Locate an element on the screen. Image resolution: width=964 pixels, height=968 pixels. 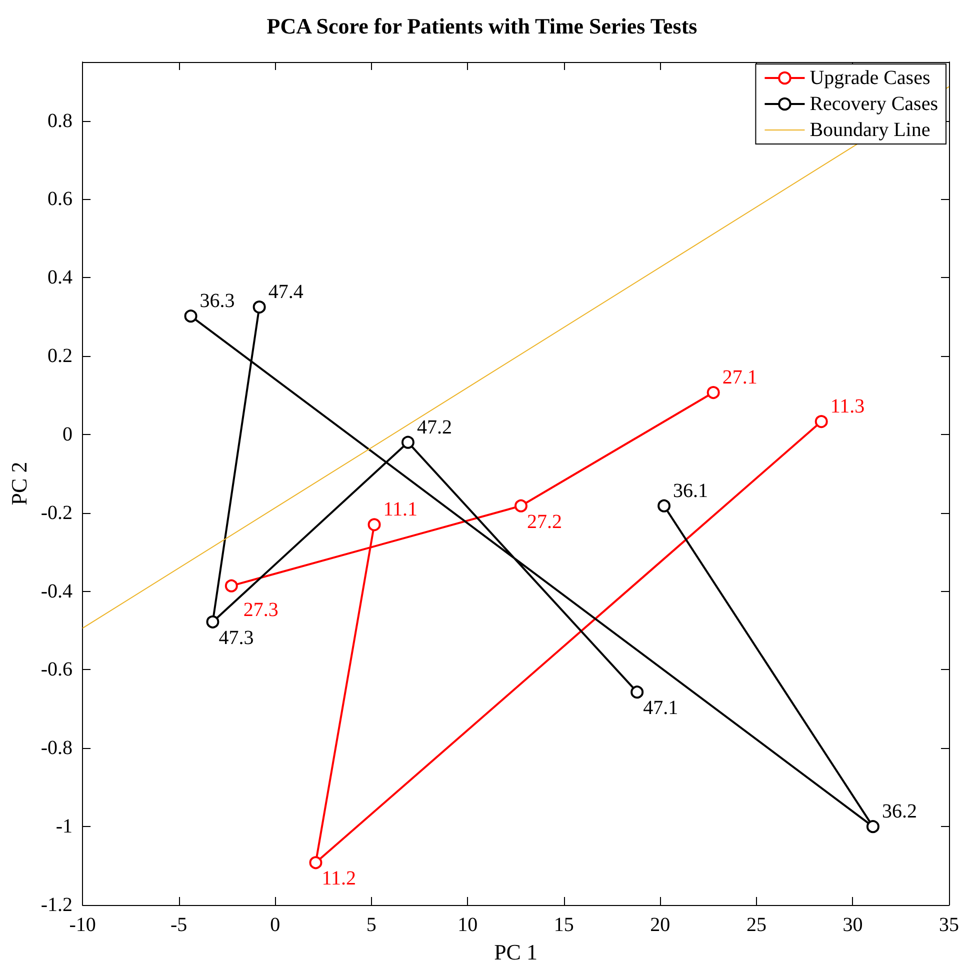
x-tick-label: 30 is located at coordinates (852, 925).